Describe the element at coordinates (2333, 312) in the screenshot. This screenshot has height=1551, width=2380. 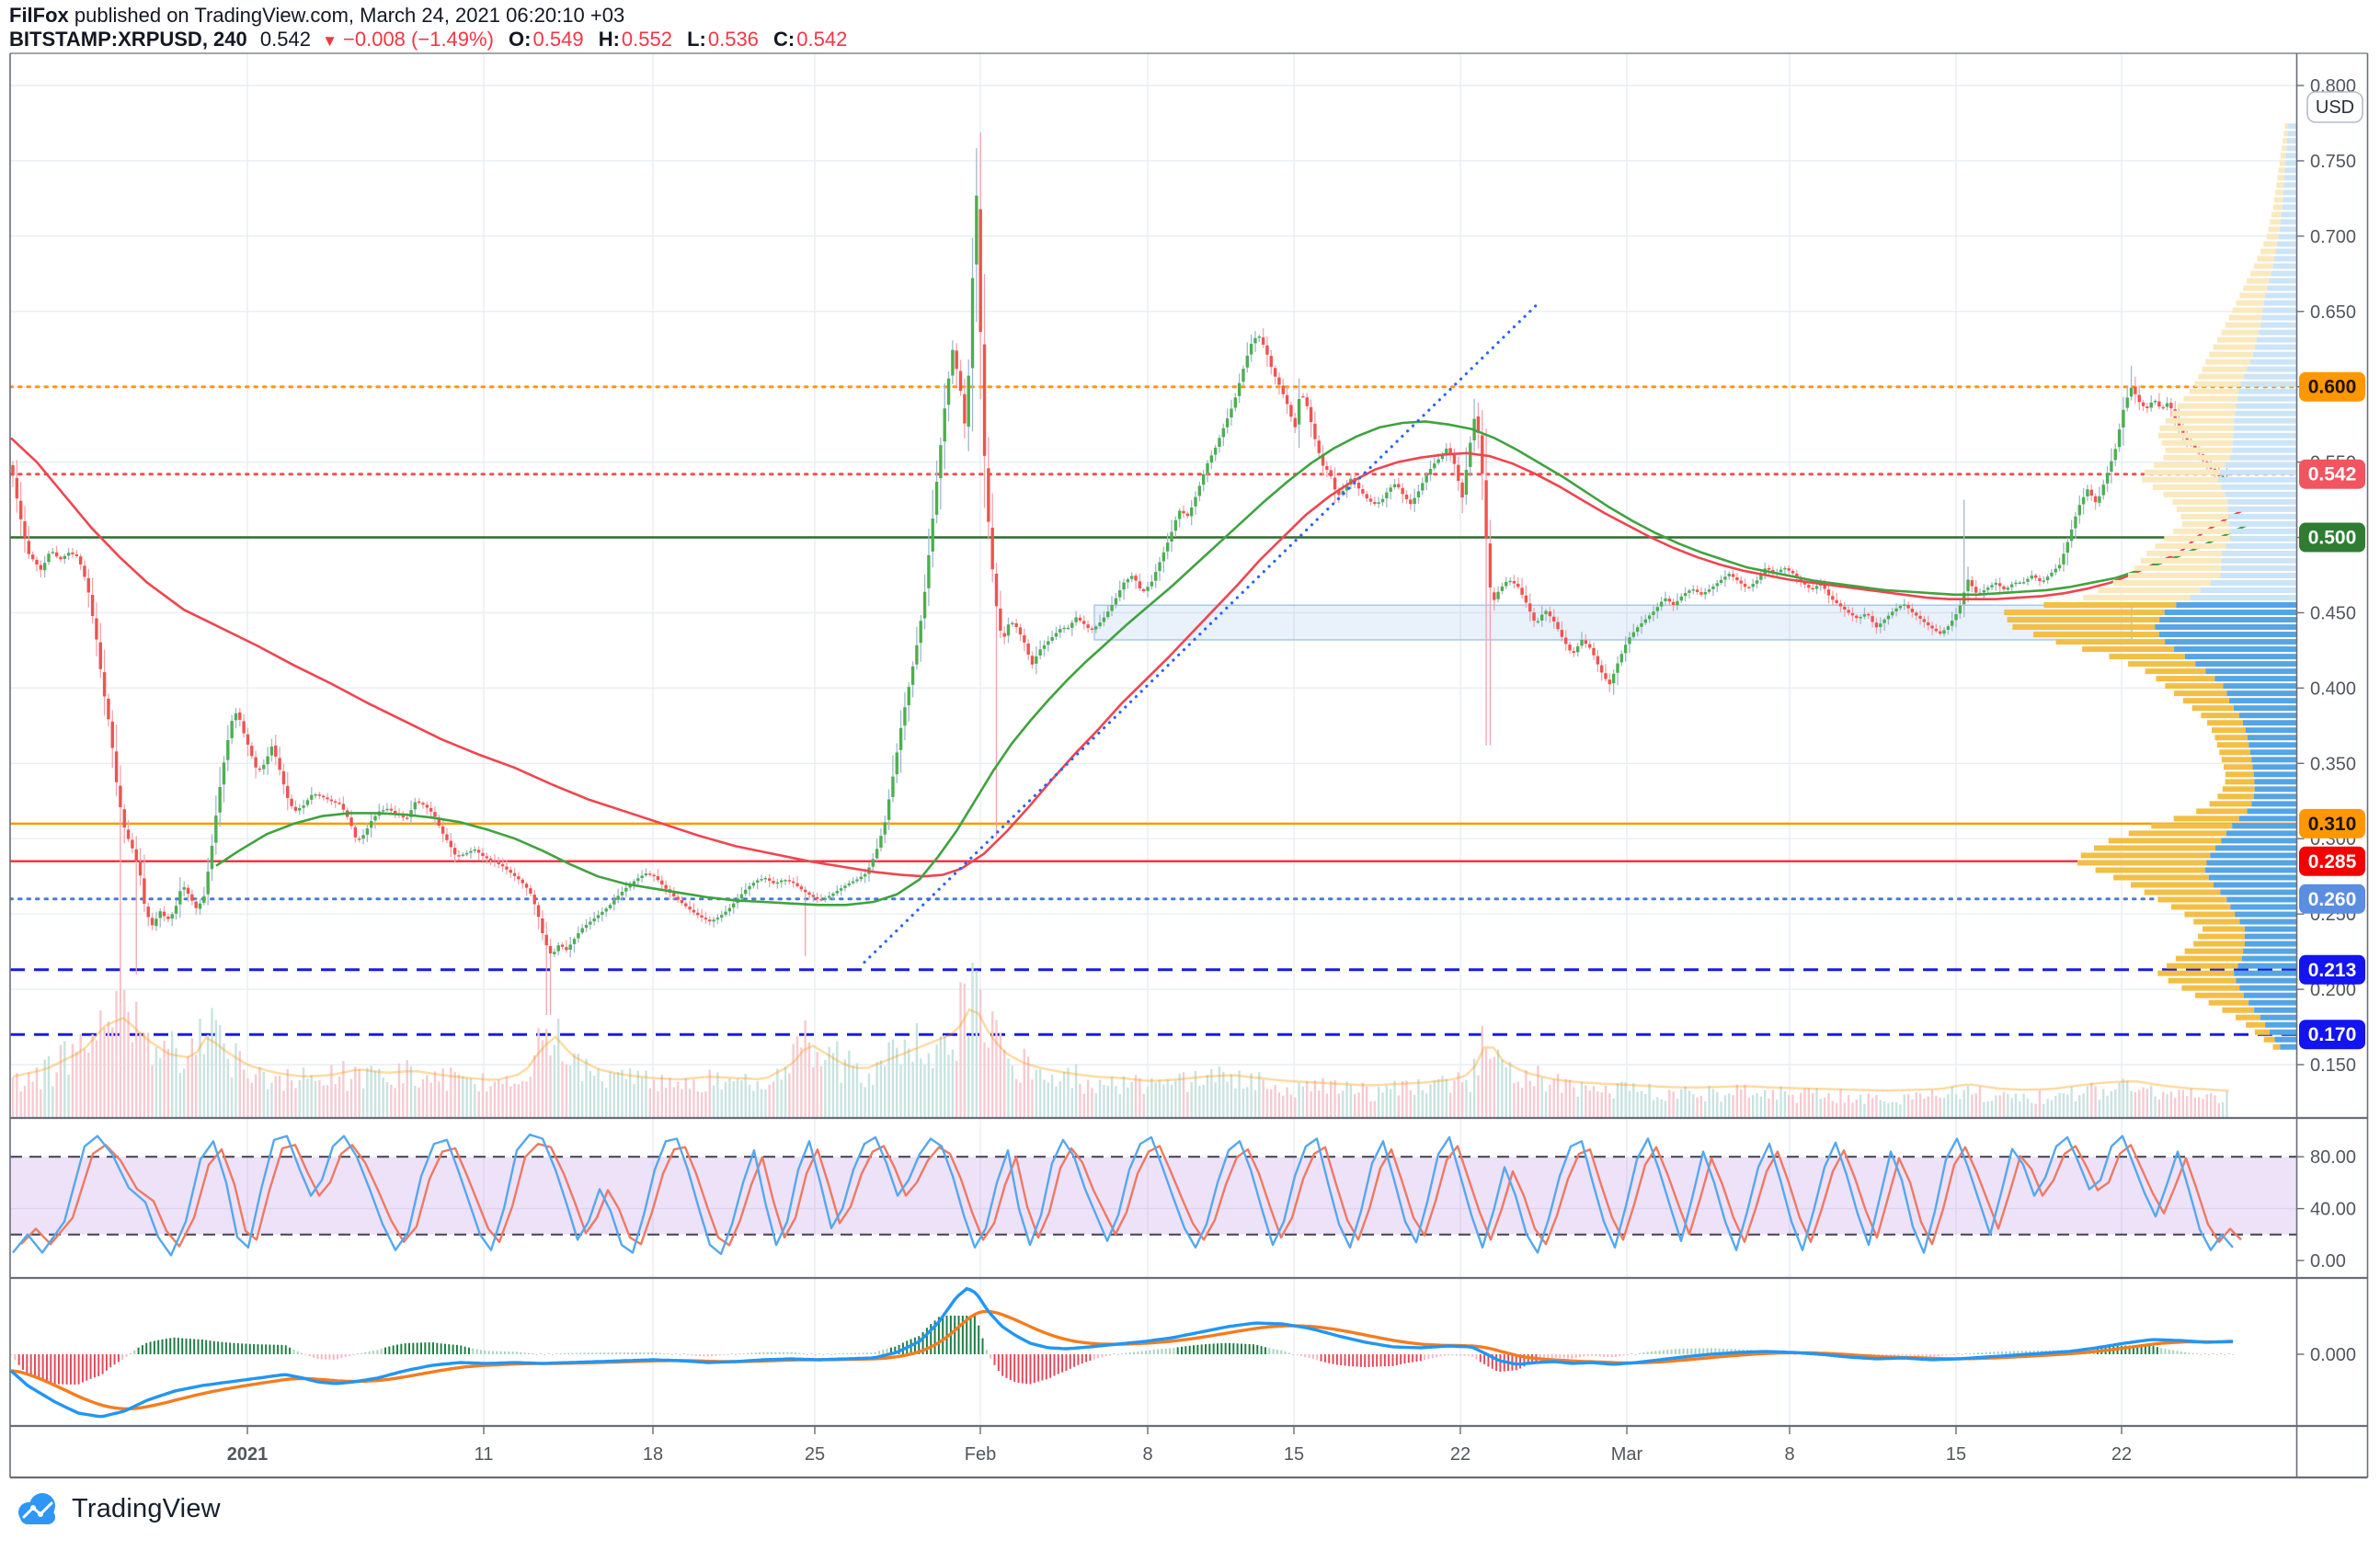
I see `price-tick-label: 0.650` at that location.